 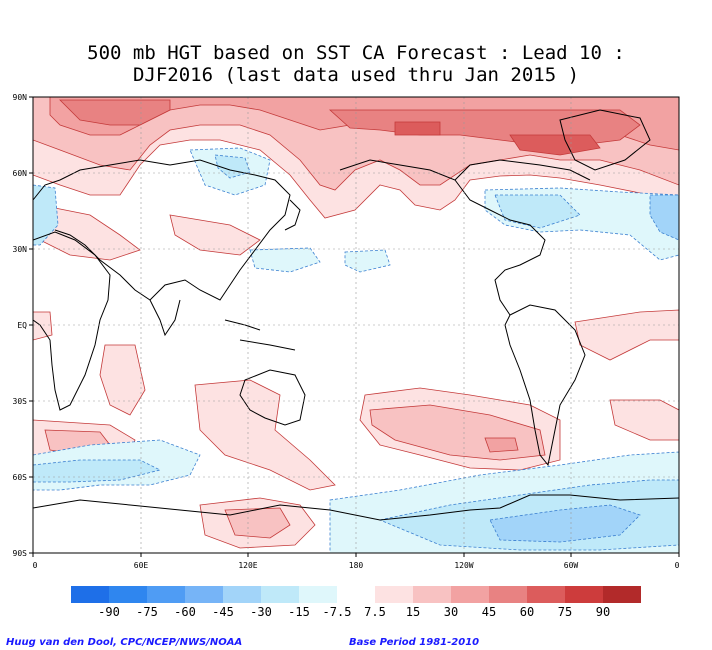 I want to click on lat-label: 60N, so click(x=20, y=173).